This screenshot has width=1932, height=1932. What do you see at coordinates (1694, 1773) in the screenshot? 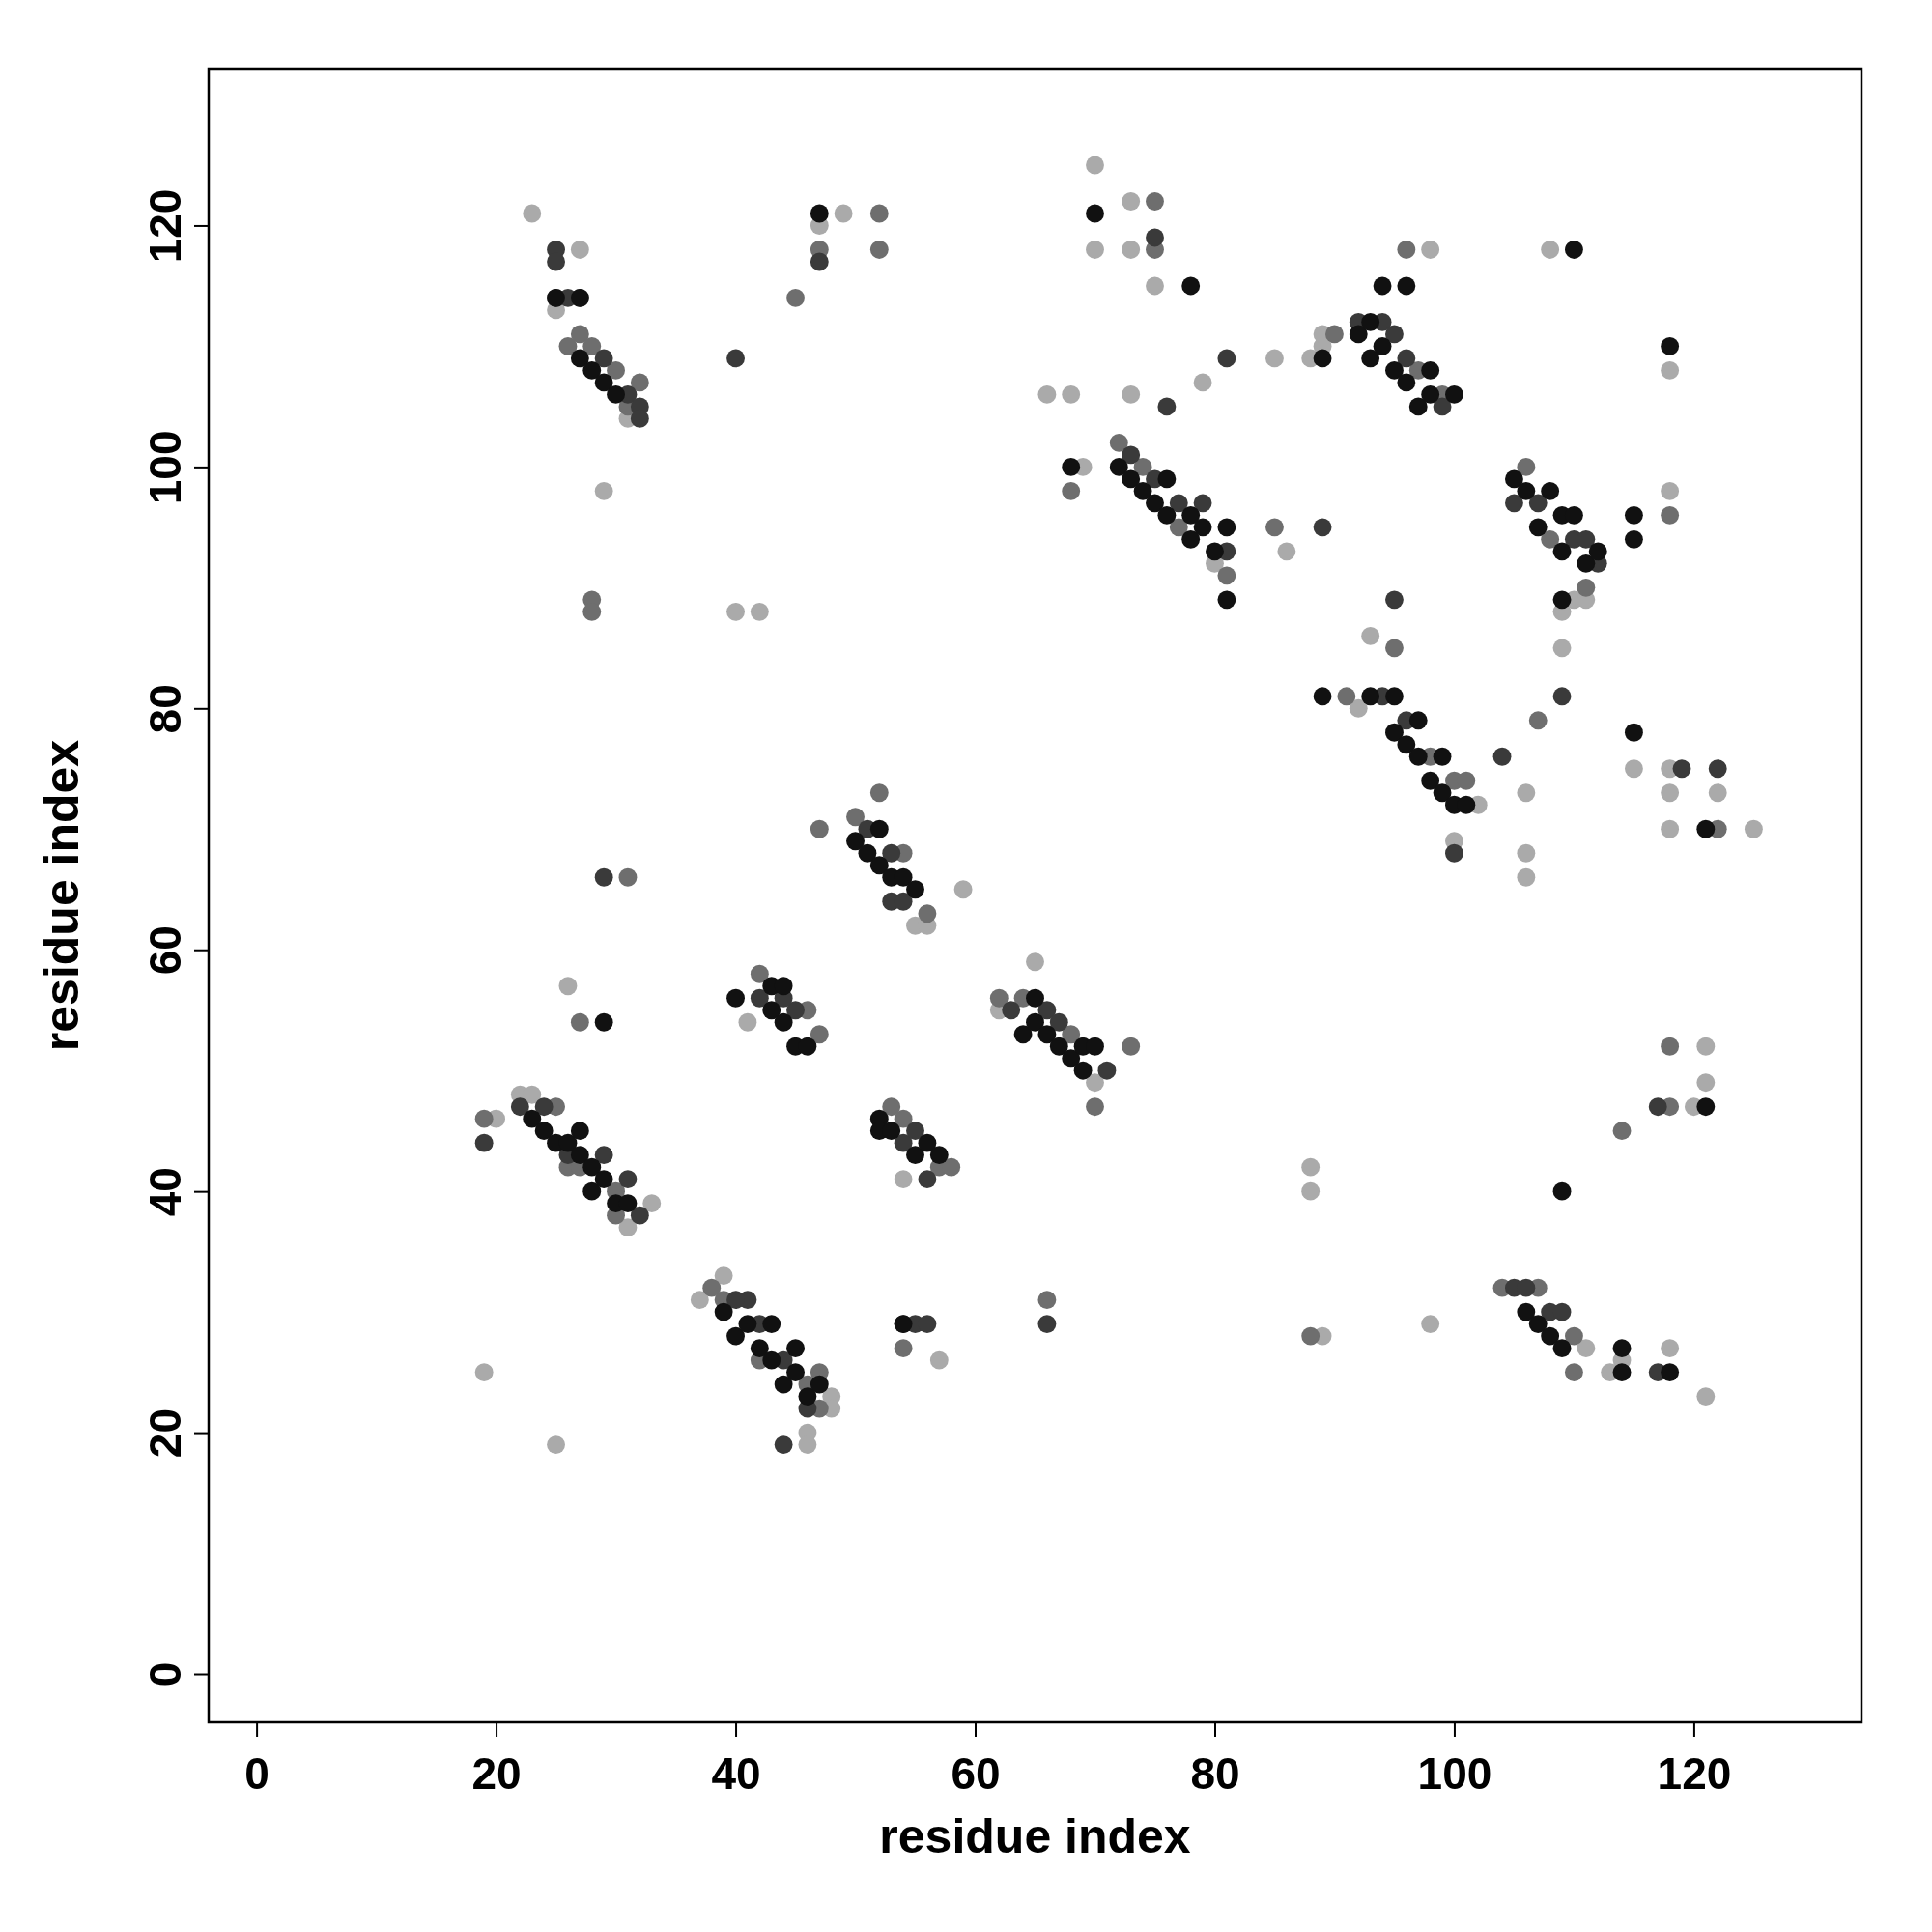
I see `x-tick-label: 120` at bounding box center [1694, 1773].